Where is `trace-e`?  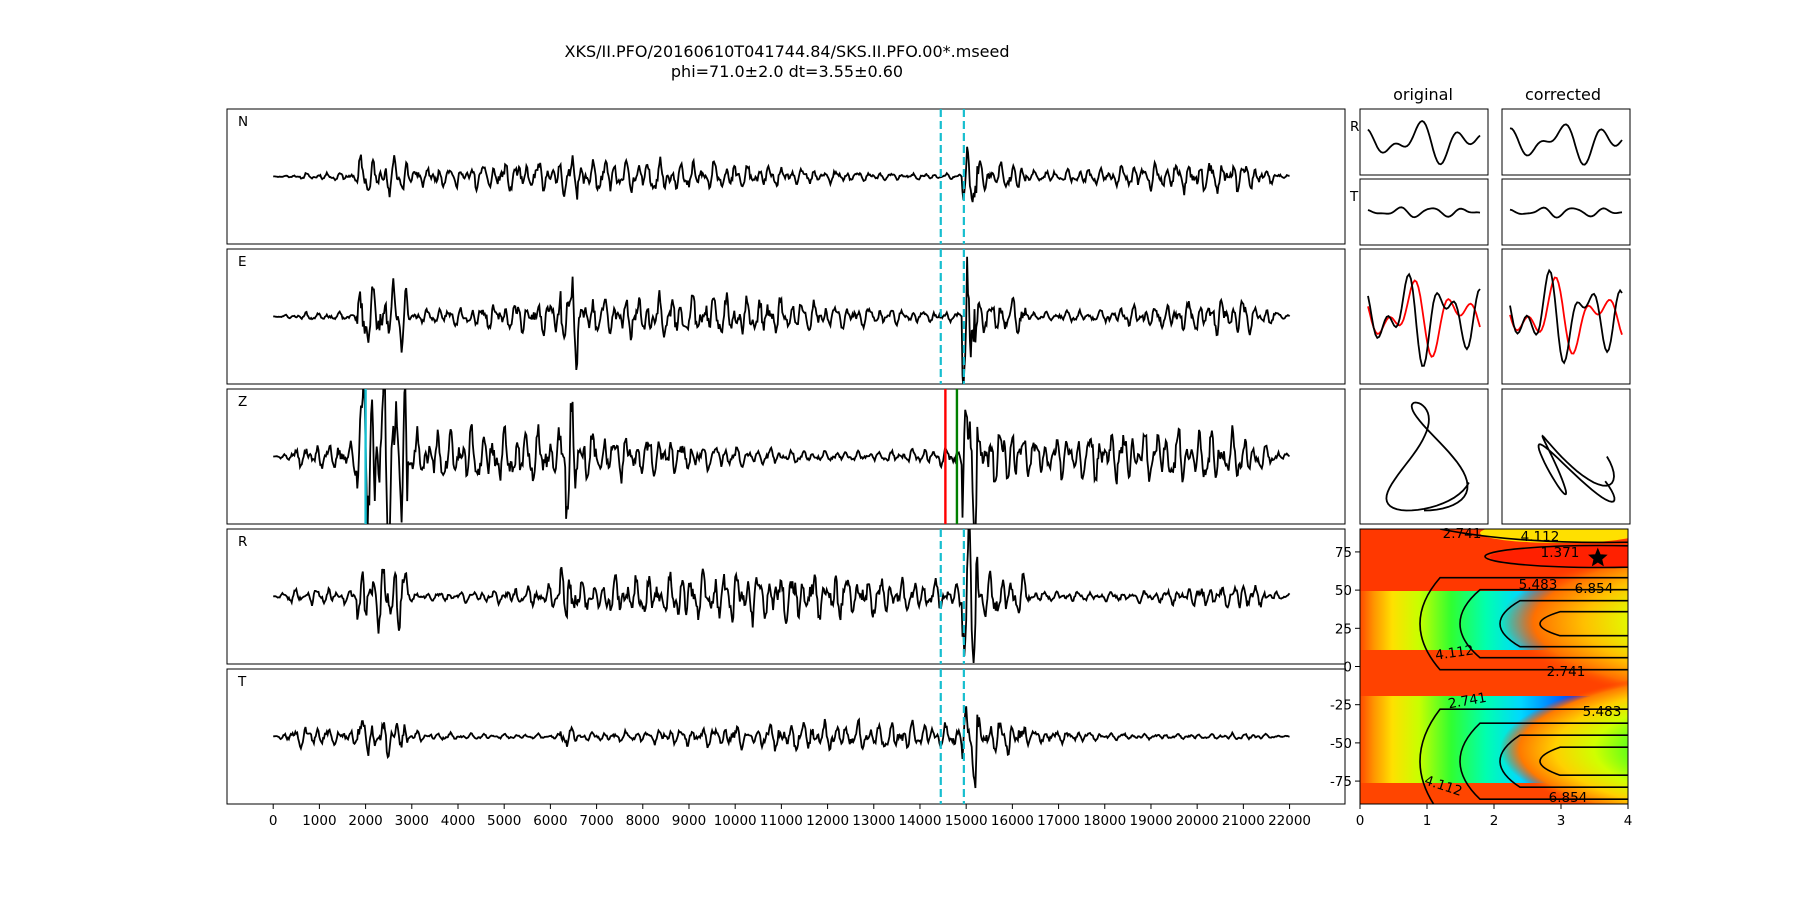 trace-e is located at coordinates (782, 320).